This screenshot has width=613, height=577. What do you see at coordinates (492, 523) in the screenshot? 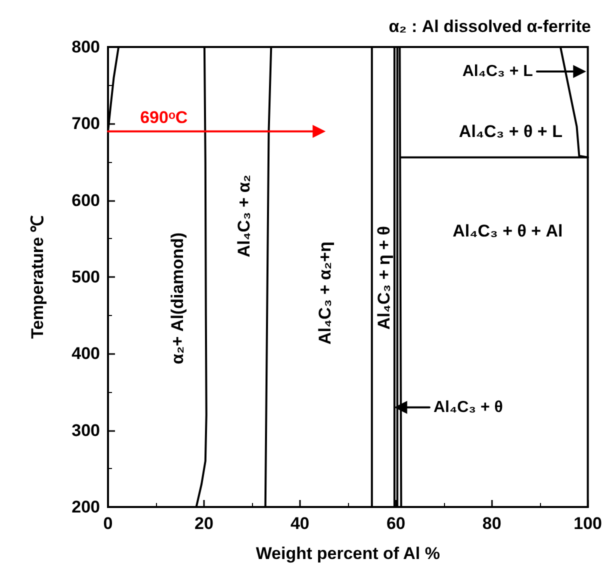
I see `x-tick-label: 80` at bounding box center [492, 523].